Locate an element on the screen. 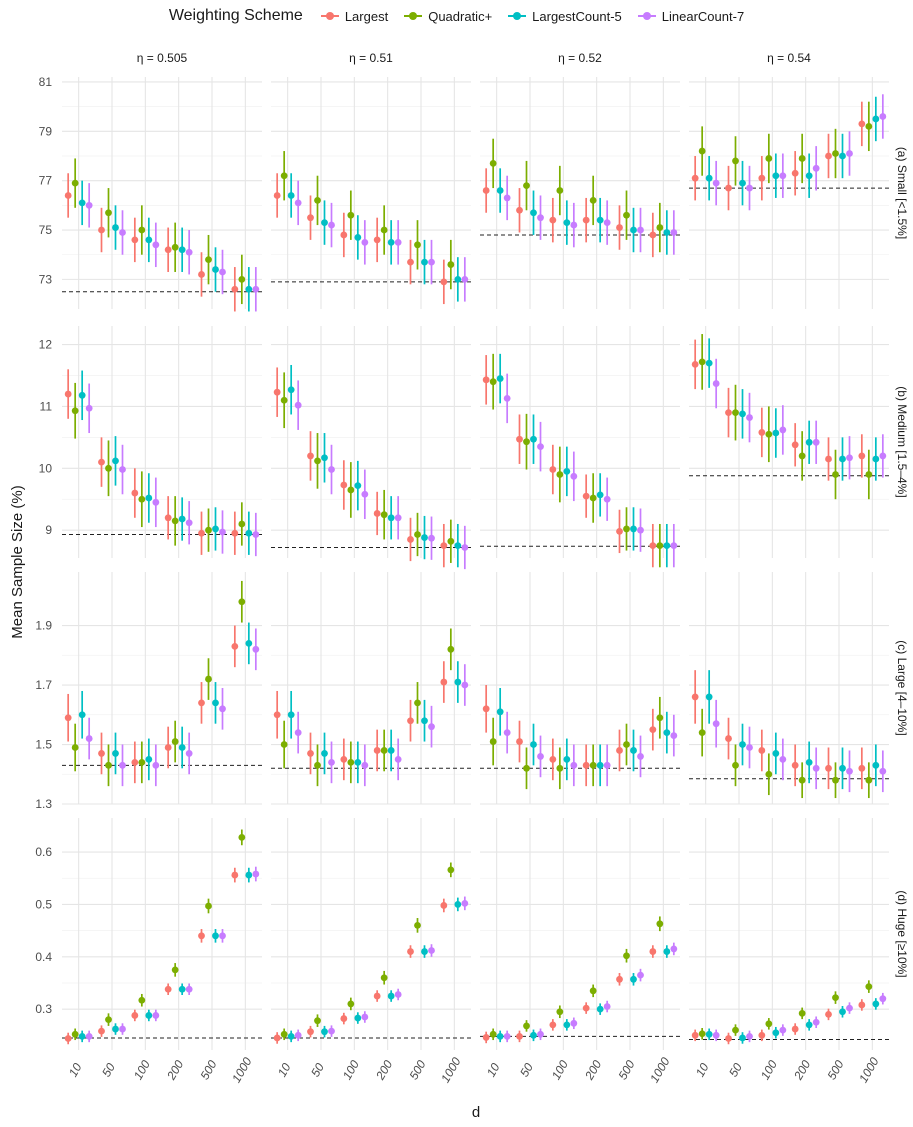 Image resolution: width=913 pixels, height=1127 pixels. legend-key-largest is located at coordinates (329, 16).